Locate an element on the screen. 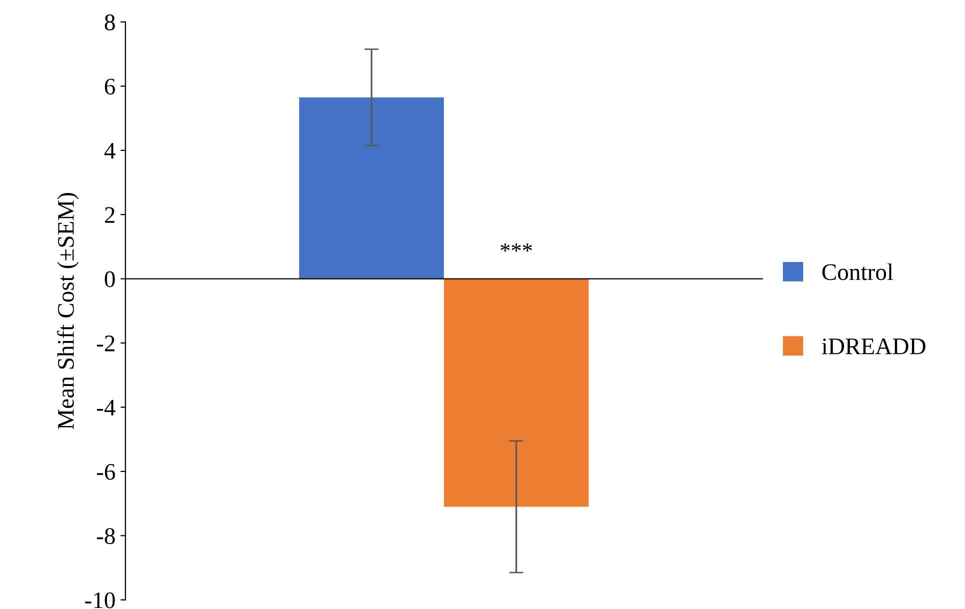  y-tick-label: -4 is located at coordinates (106, 408).